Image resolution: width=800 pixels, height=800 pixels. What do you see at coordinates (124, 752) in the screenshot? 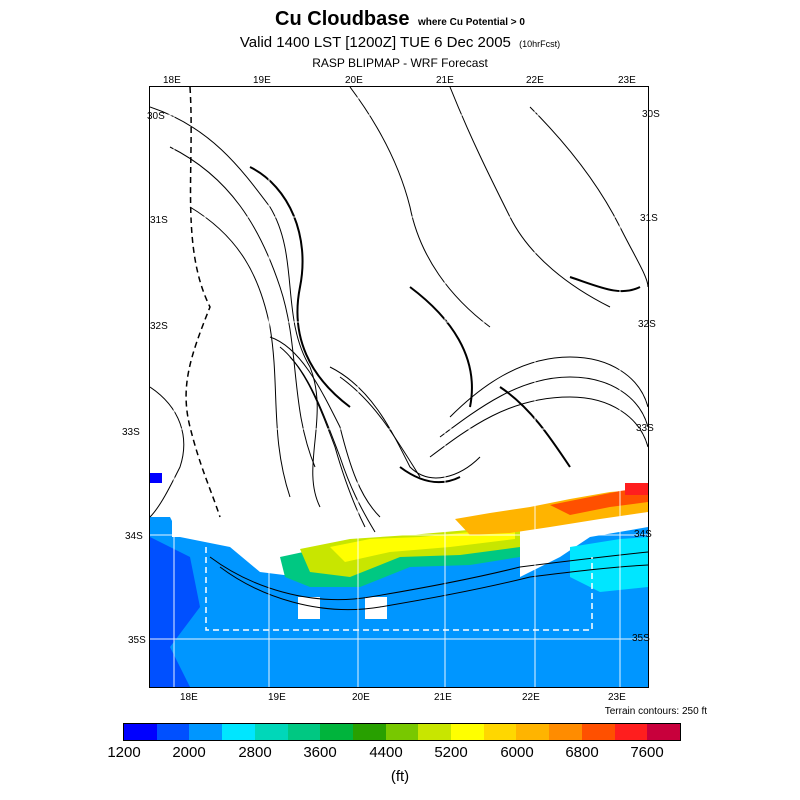
I see `colorbar-tick-label: 1200` at bounding box center [124, 752].